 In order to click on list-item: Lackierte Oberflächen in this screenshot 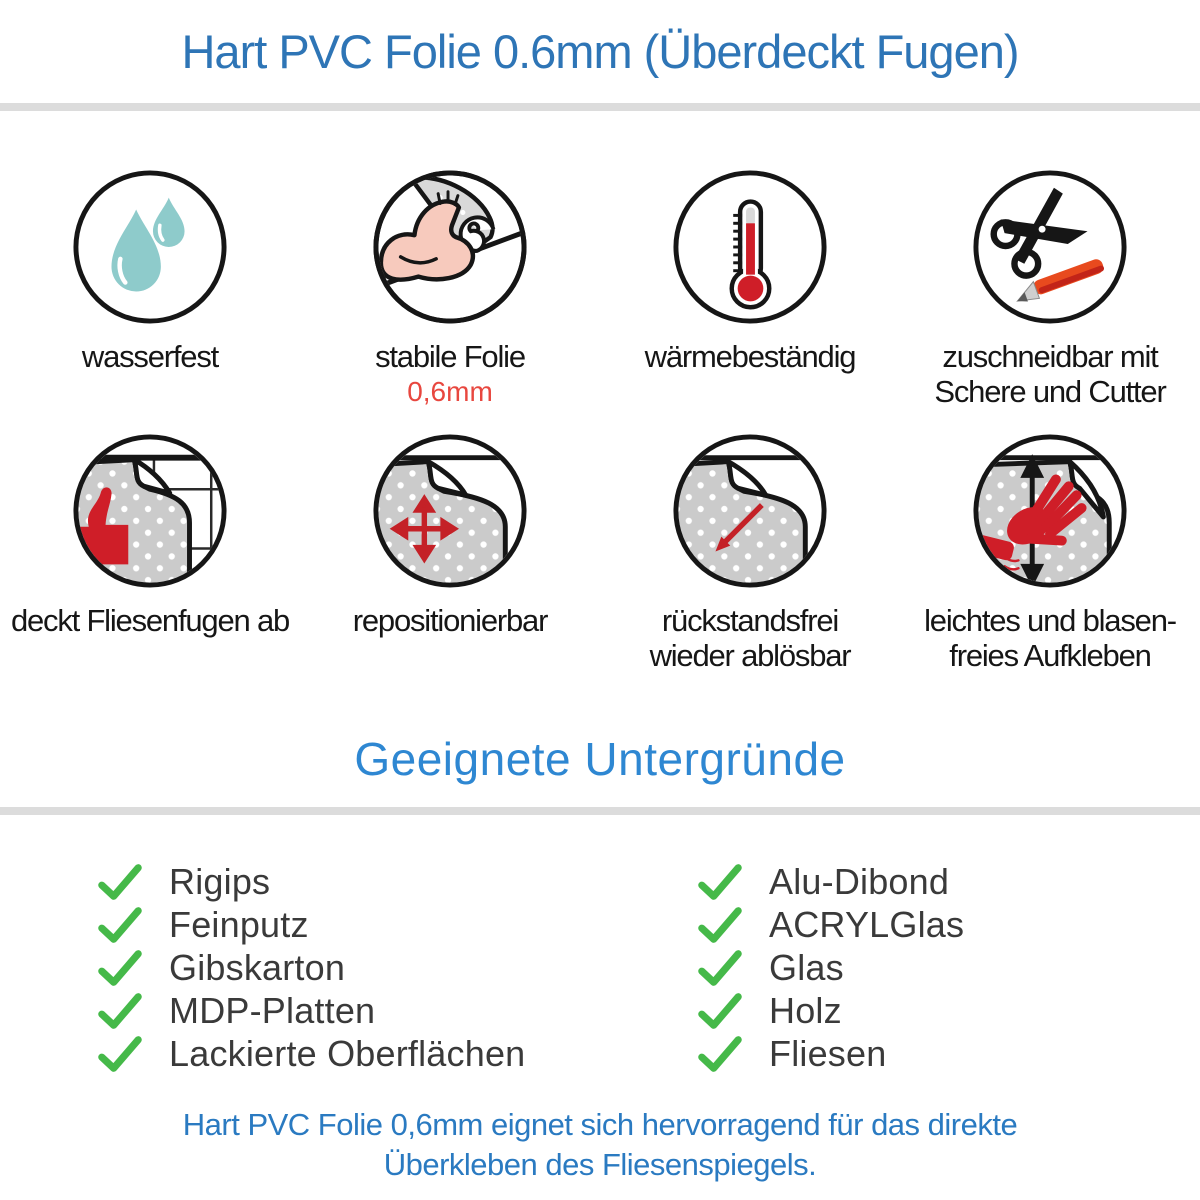, I will do `click(382, 1053)`.